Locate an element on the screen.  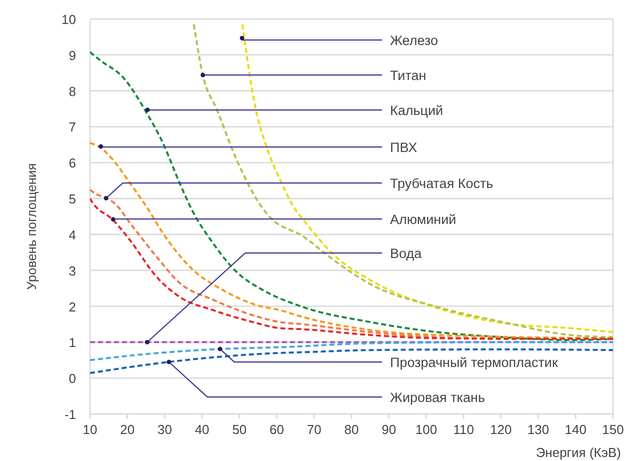
annotation: Прозрачный термопластик is located at coordinates (474, 362).